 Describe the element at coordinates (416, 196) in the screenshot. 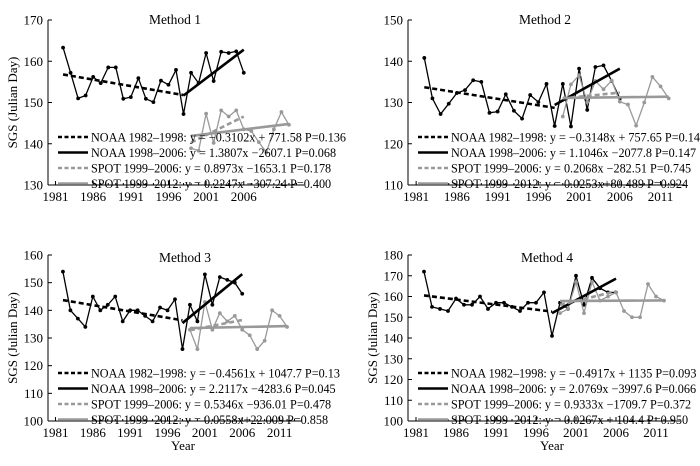

I see `x-tick-label: 1981` at that location.